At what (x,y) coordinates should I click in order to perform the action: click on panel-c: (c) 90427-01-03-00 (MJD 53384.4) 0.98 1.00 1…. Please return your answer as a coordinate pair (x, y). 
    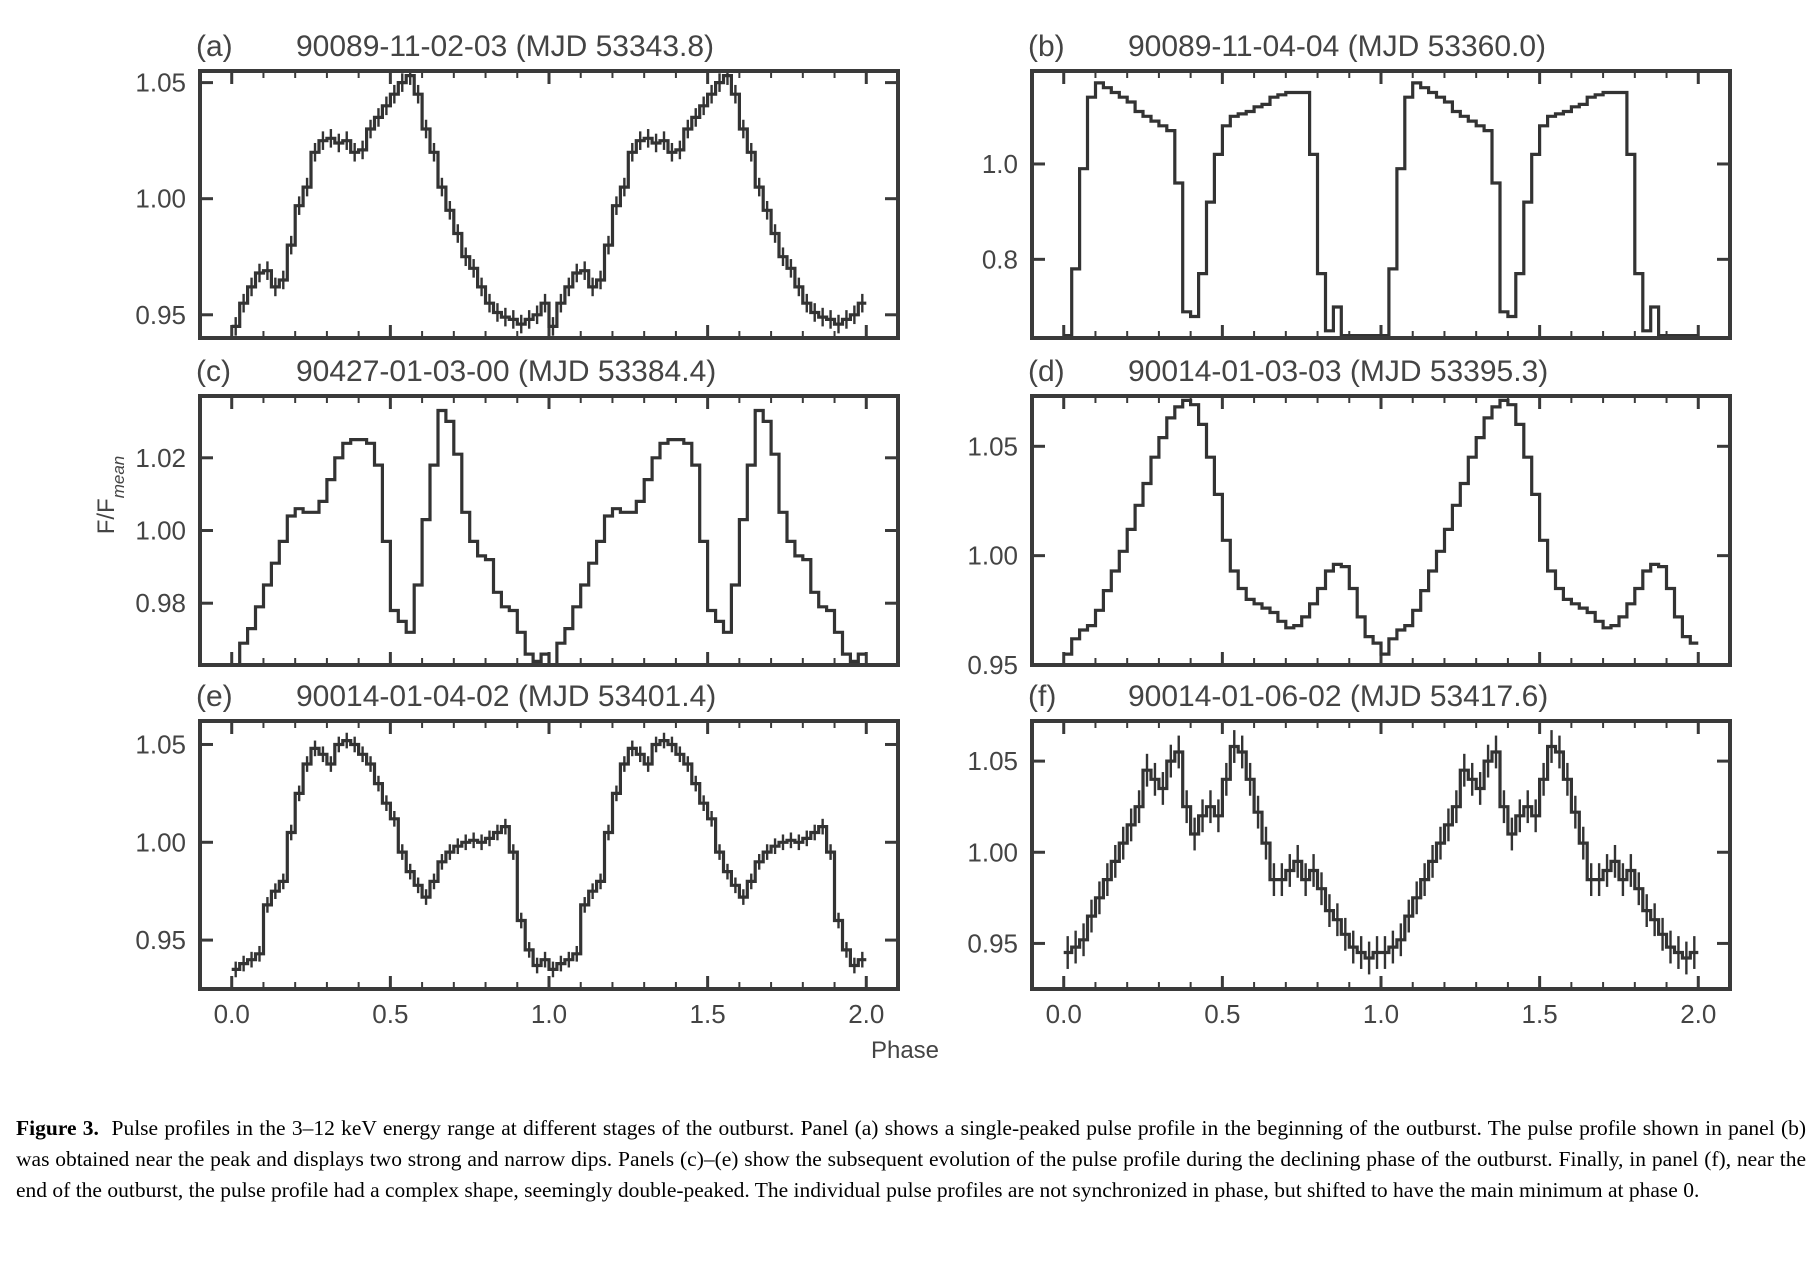
    Looking at the image, I should click on (517, 511).